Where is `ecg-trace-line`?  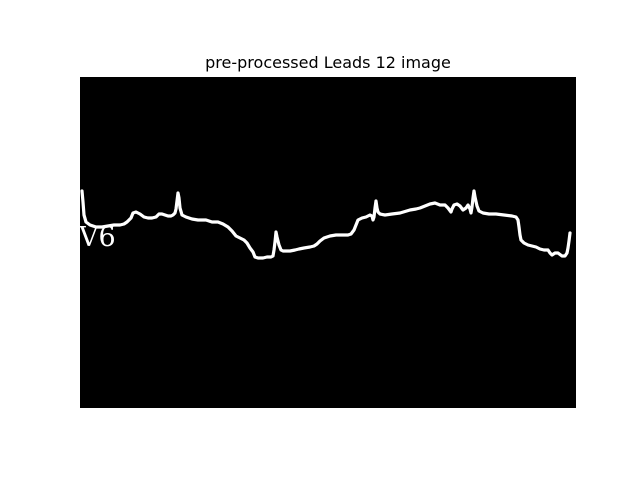
ecg-trace-line is located at coordinates (326, 224).